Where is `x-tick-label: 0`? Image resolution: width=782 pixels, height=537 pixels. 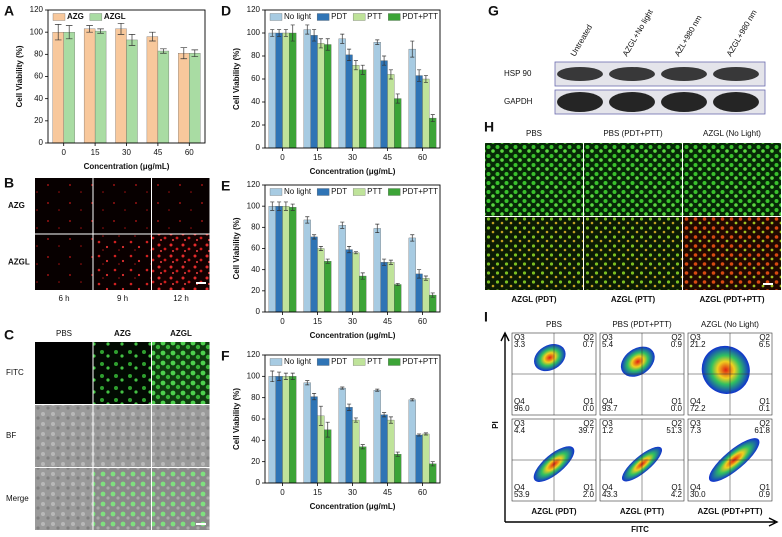 x-tick-label: 0 is located at coordinates (282, 321).